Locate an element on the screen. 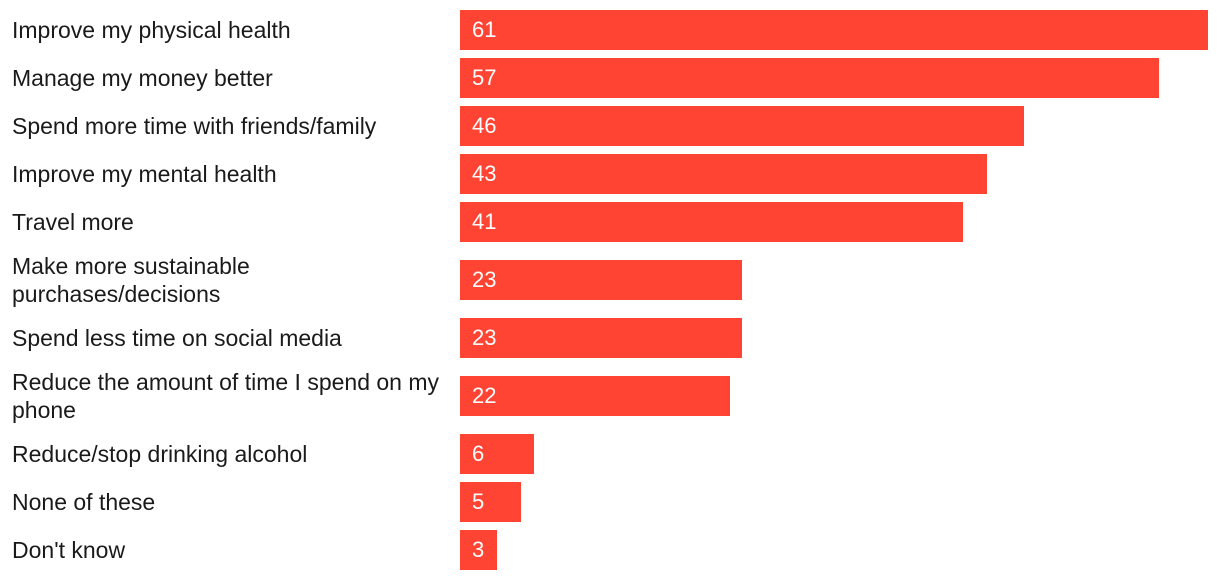 Image resolution: width=1220 pixels, height=576 pixels. bar-value-label: 3 is located at coordinates (478, 549).